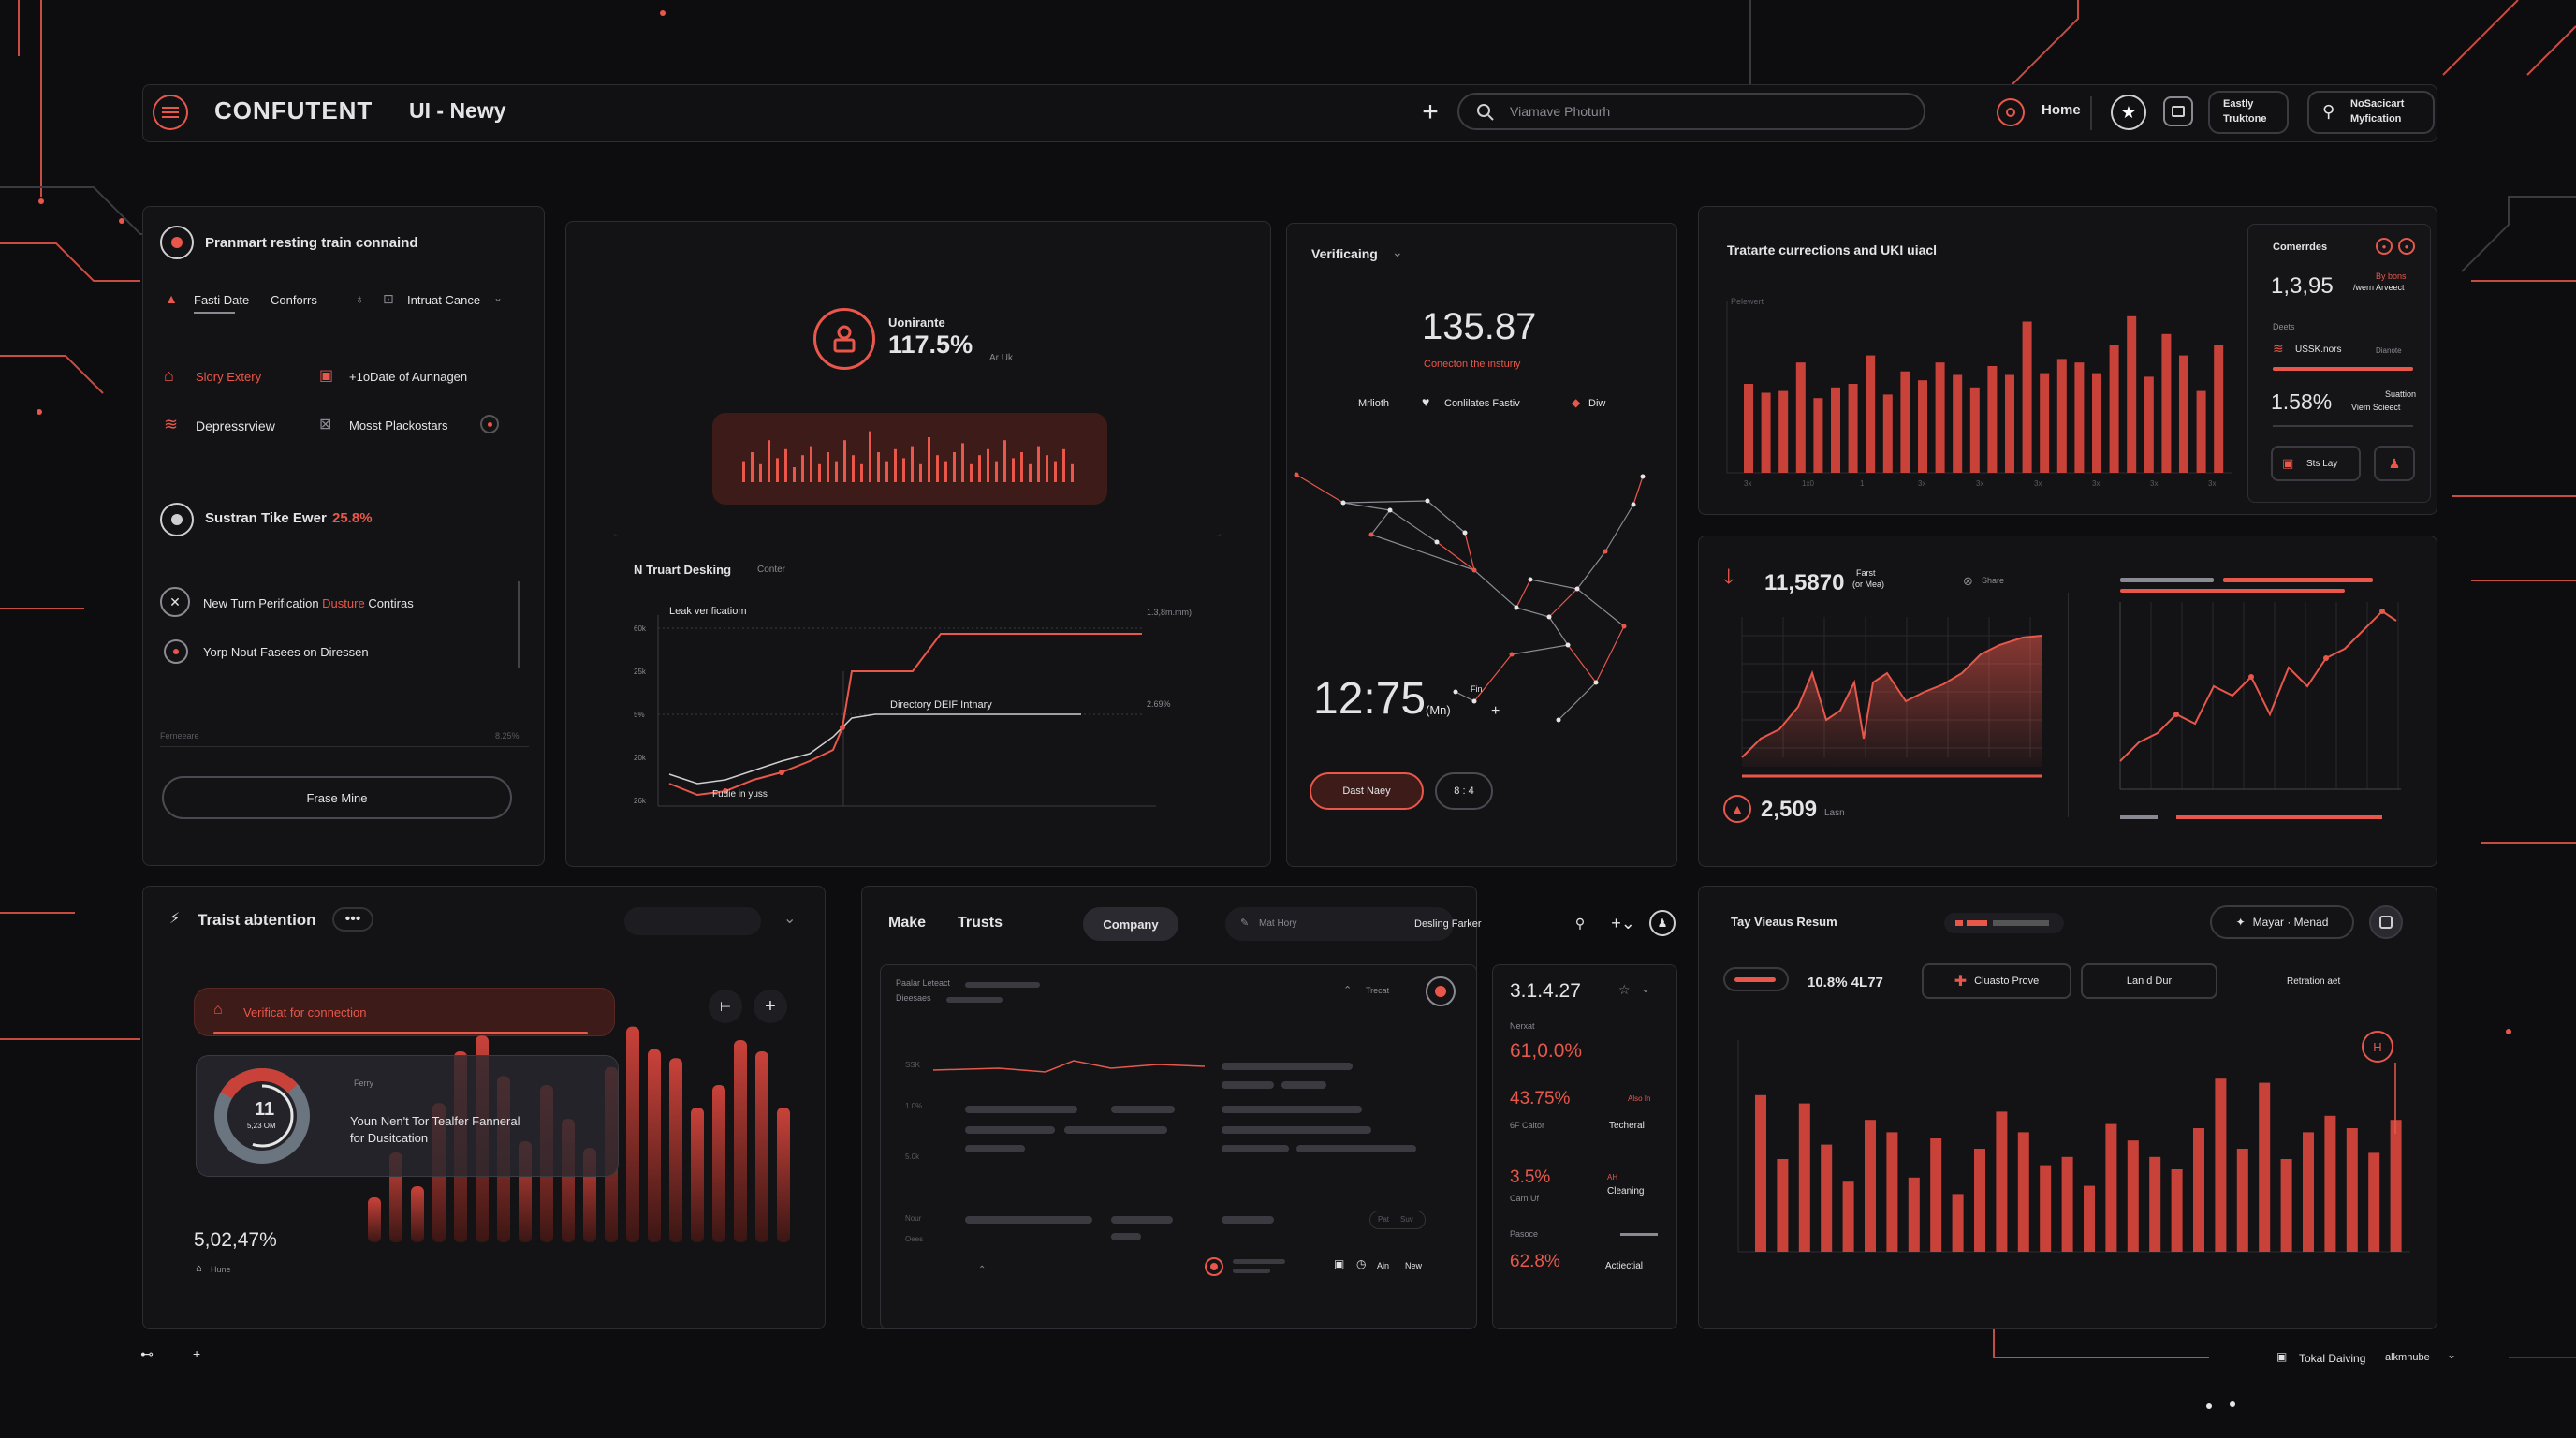  I want to click on header-divider, so click(2091, 113).